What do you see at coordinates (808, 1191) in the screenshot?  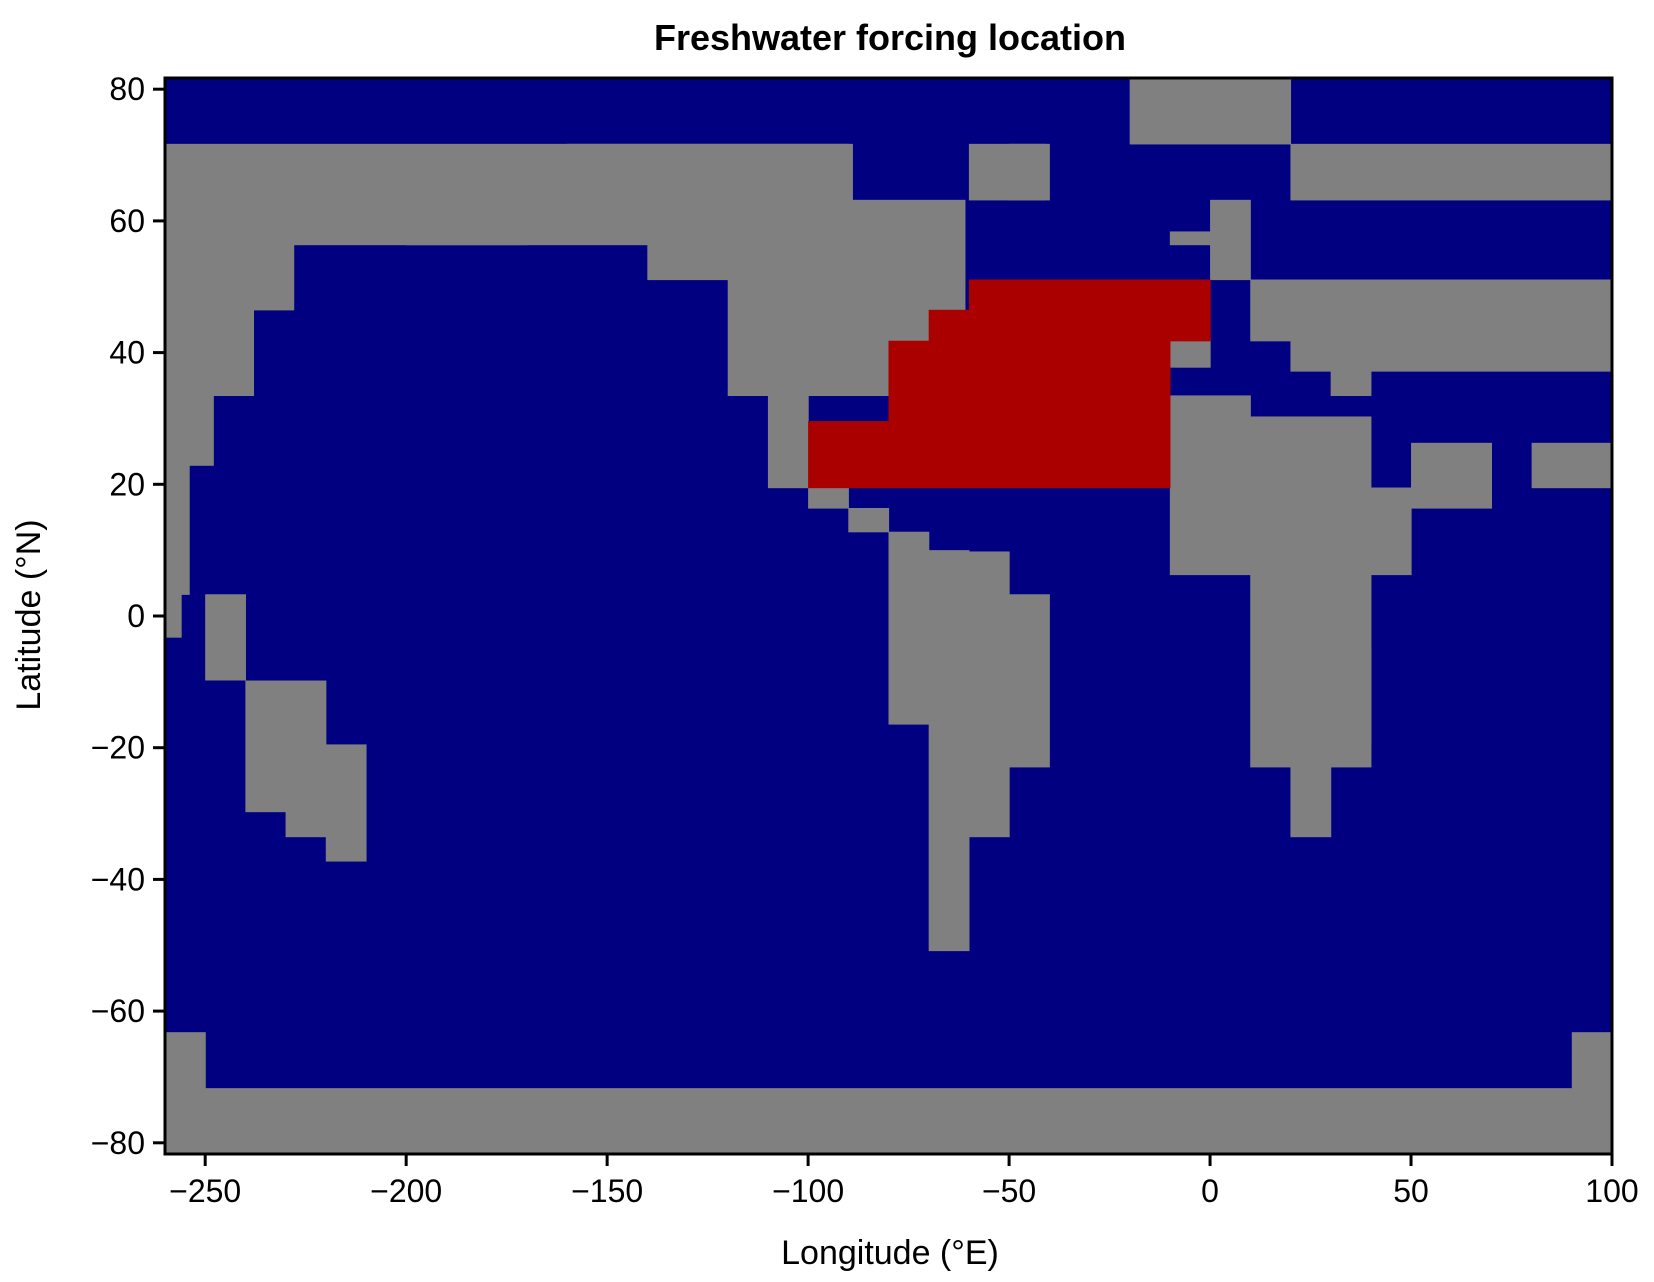 I see `x-tick-label: −100` at bounding box center [808, 1191].